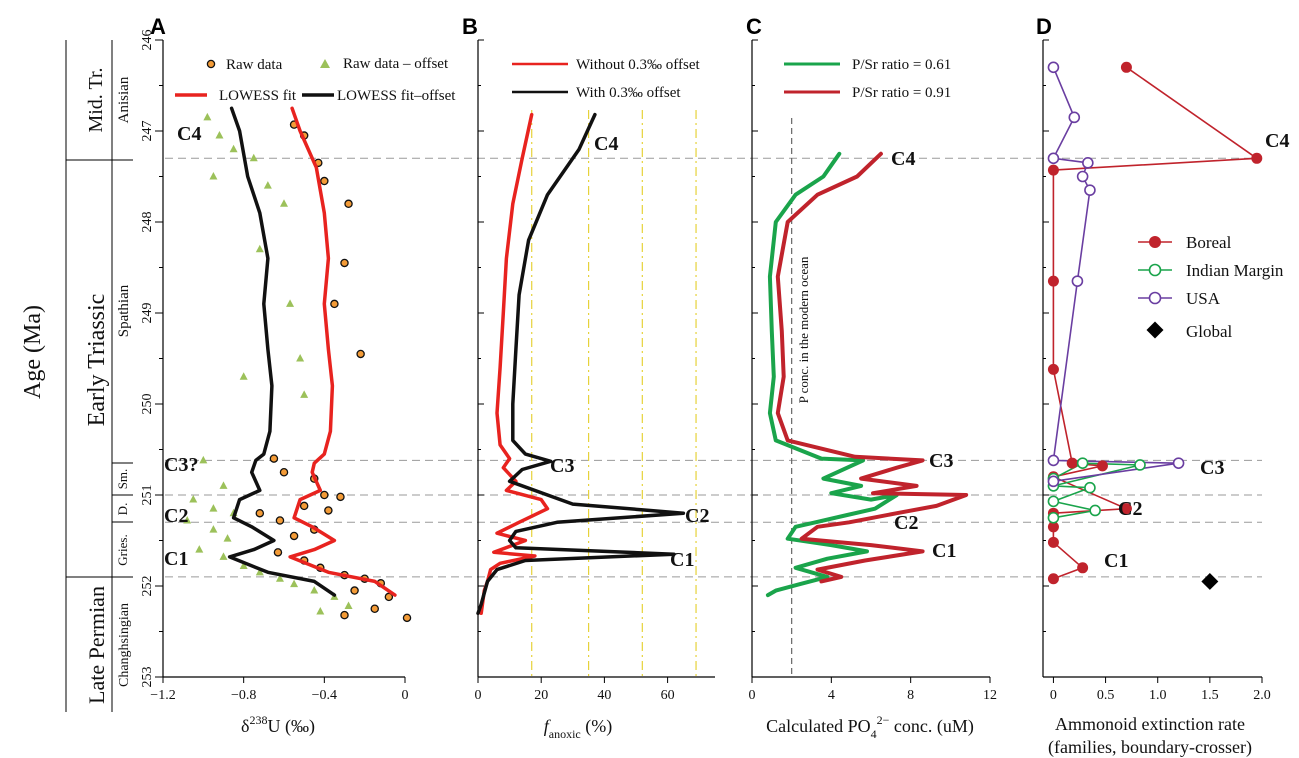  What do you see at coordinates (278, 725) in the screenshot?
I see `panel-a-xlabel: δ238U (‰)` at bounding box center [278, 725].